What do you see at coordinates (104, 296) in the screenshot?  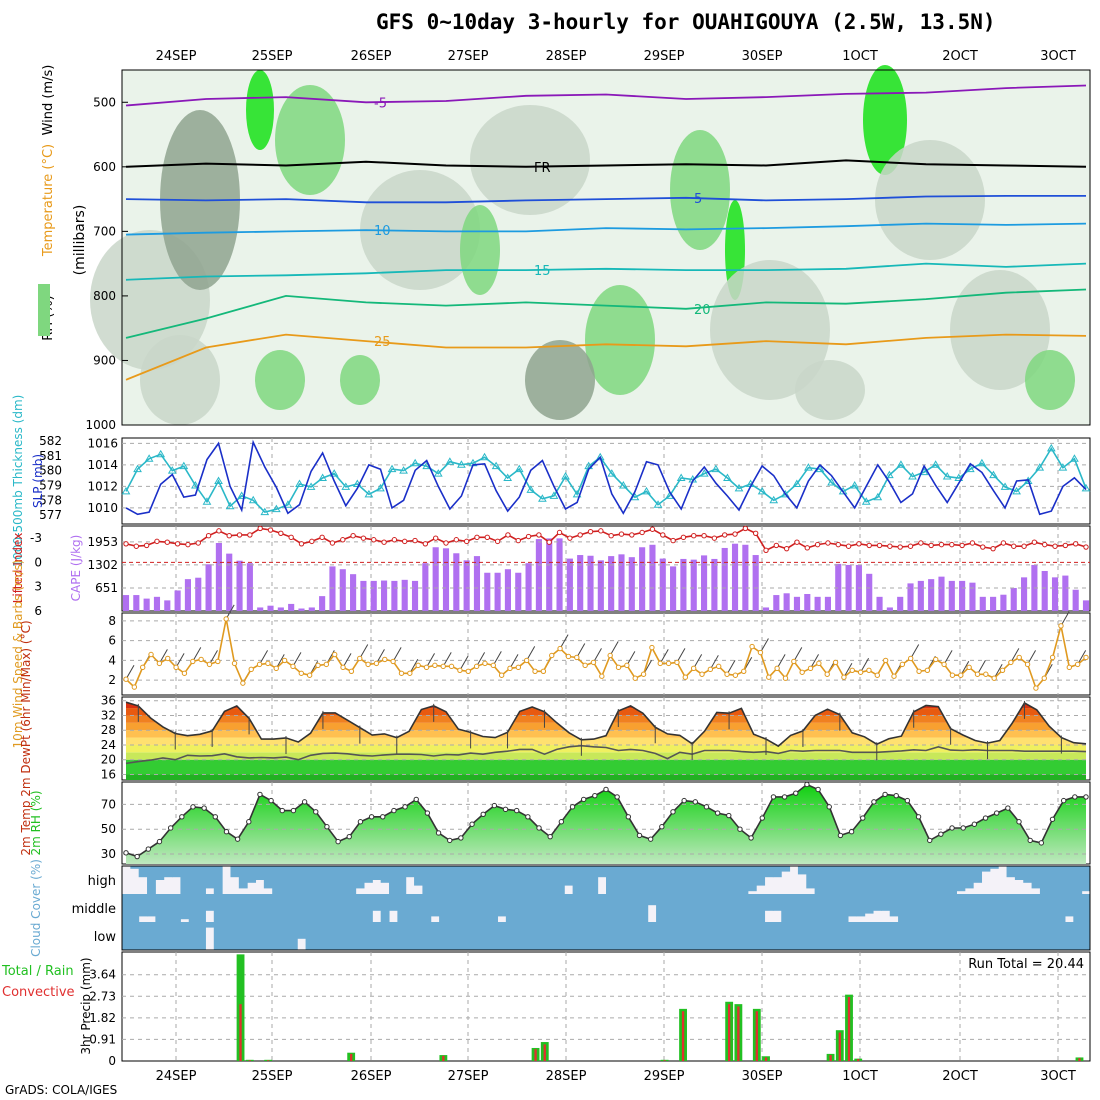 I see `pressure-tick-label: 800` at bounding box center [104, 296].